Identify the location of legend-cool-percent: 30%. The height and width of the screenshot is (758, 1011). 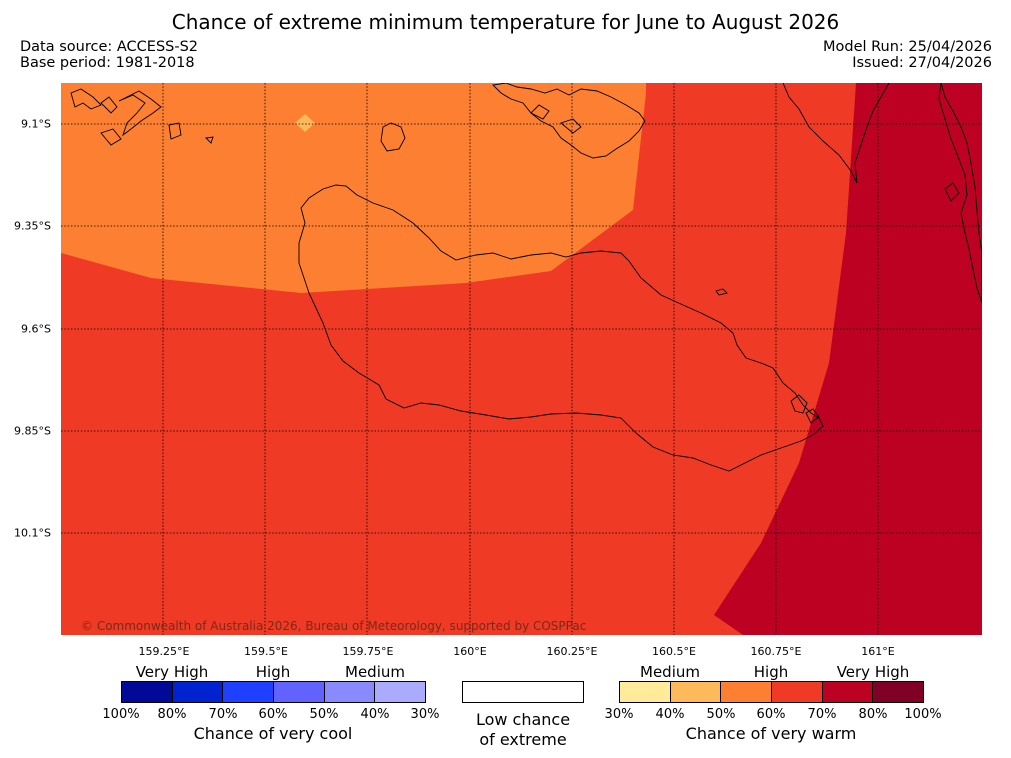
(425, 714).